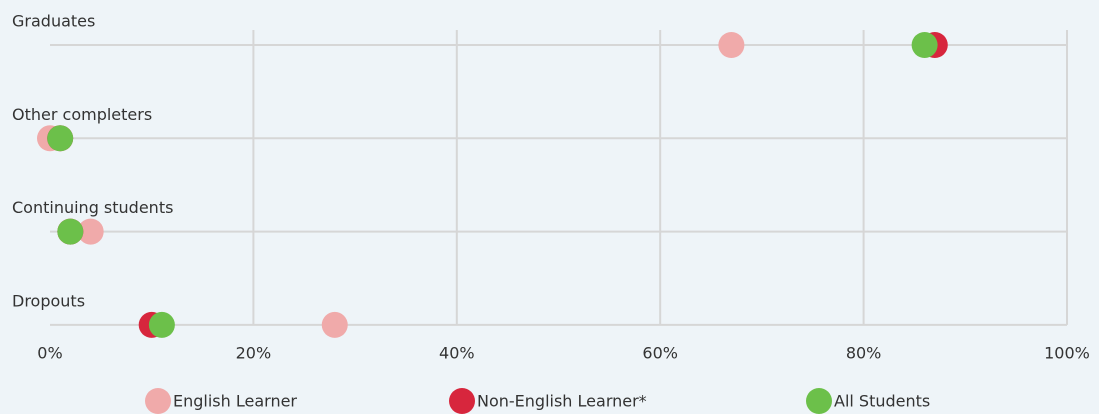 The height and width of the screenshot is (414, 1099). What do you see at coordinates (254, 352) in the screenshot?
I see `x-tick-label: 20%` at bounding box center [254, 352].